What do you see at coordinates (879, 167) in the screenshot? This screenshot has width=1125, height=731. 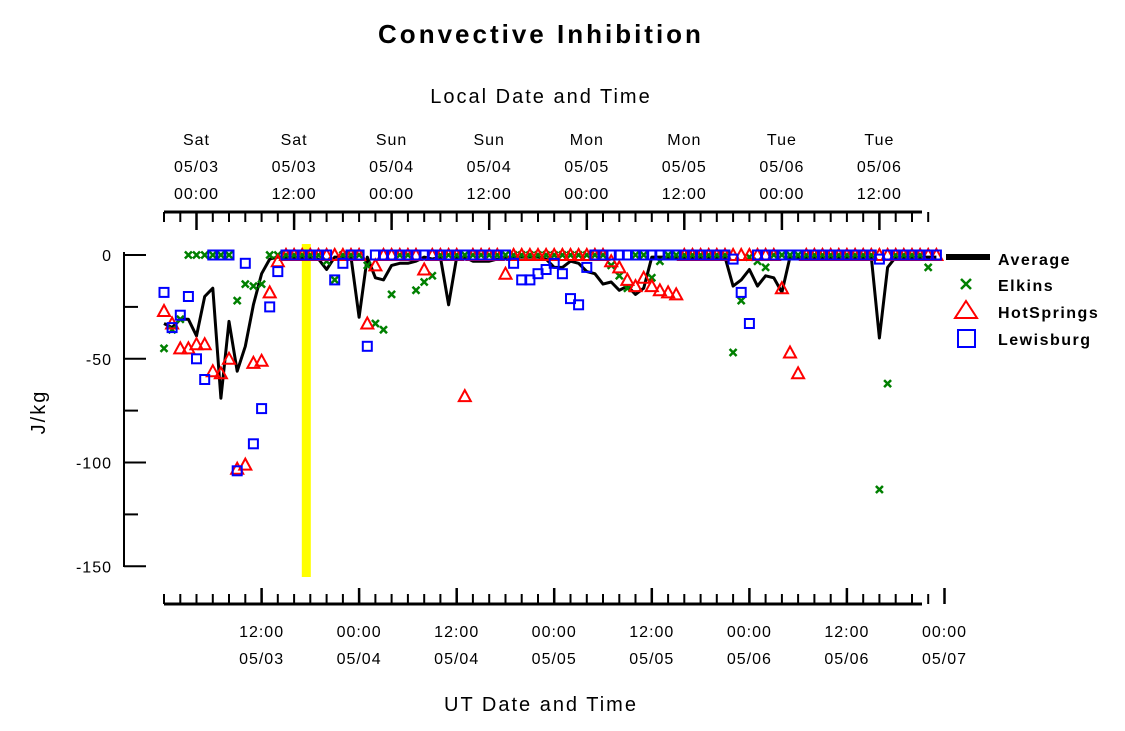 I see `top-tick-label-date: 05/06` at bounding box center [879, 167].